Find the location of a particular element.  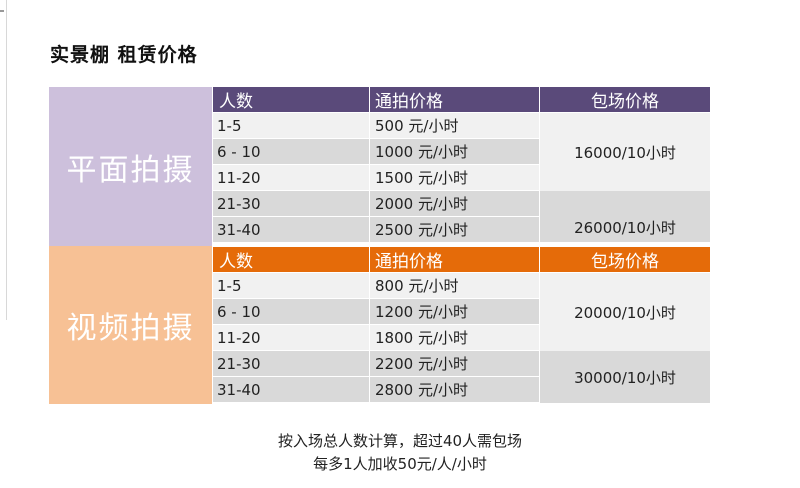

video-row-4-price: 2200 元/小时 is located at coordinates (454, 363).